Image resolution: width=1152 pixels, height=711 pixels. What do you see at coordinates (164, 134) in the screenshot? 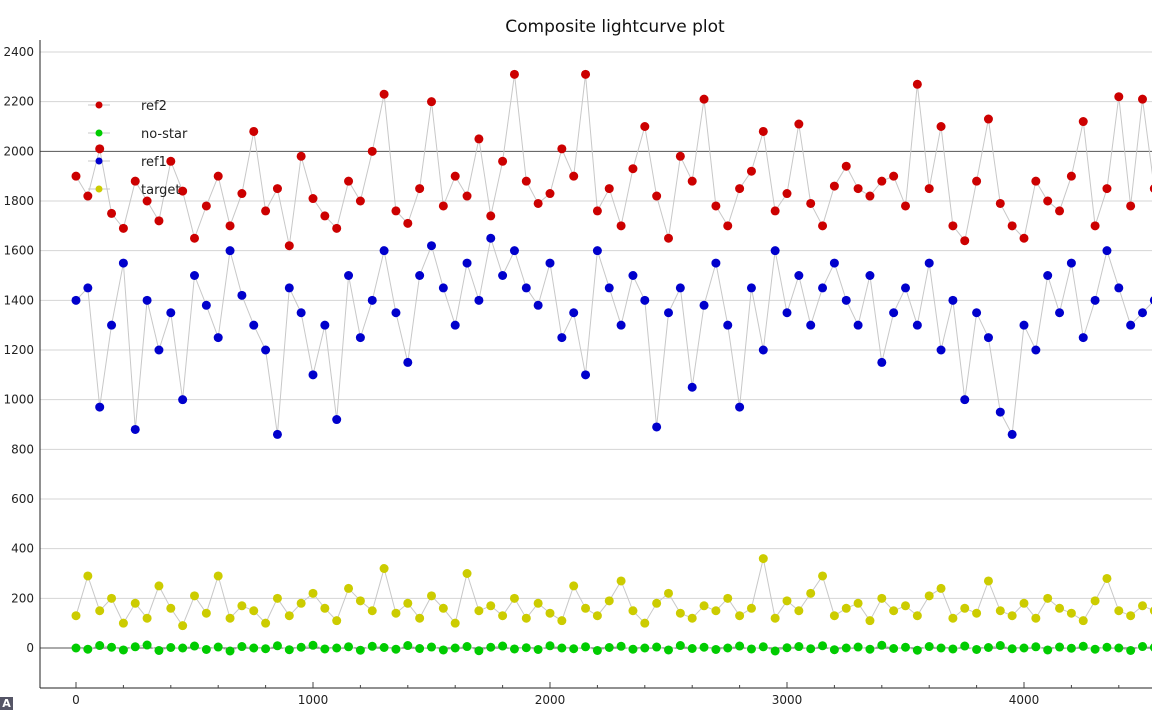
I see `legend-label-no-star: no-star` at bounding box center [164, 134].